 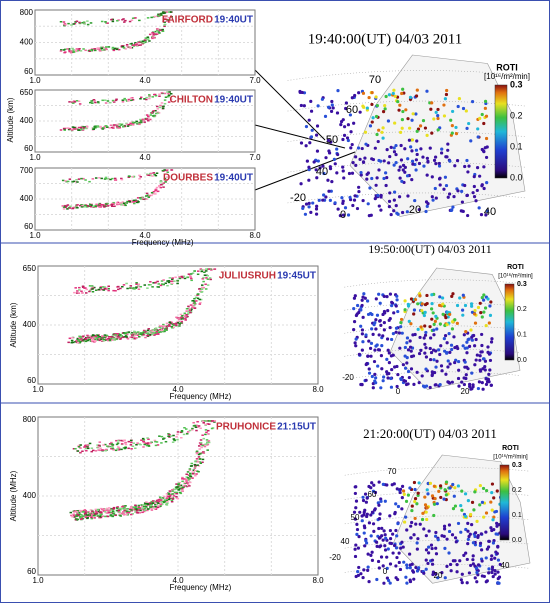 What do you see at coordinates (505, 565) in the screenshot?
I see `map-label: 40` at bounding box center [505, 565].